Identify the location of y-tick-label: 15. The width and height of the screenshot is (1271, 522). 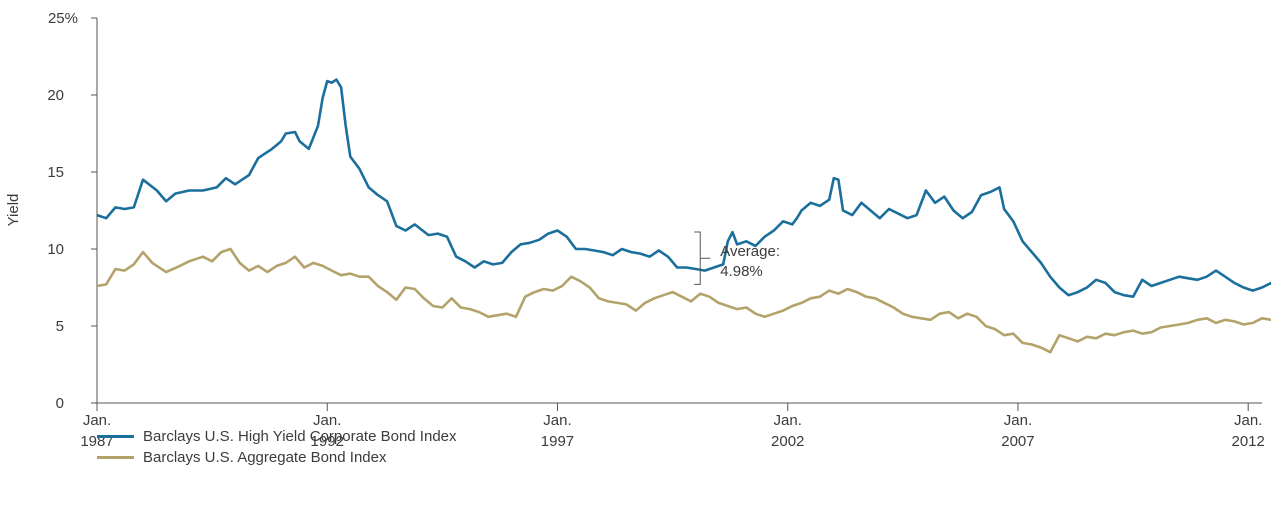
(55, 172).